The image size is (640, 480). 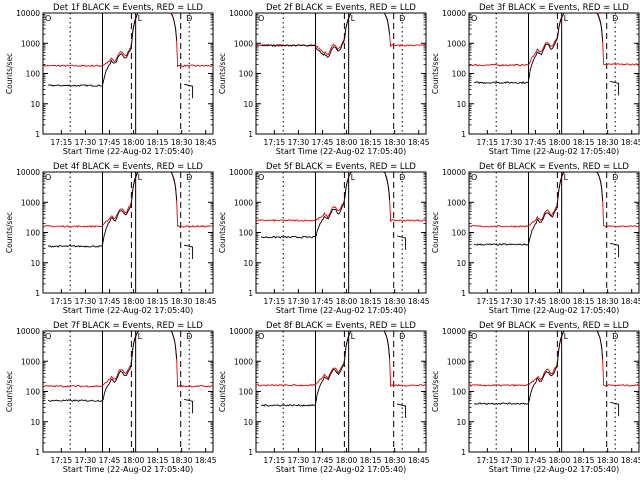 What do you see at coordinates (128, 326) in the screenshot?
I see `panel-title: Det 7f BLACK = Events, RED = LLD` at bounding box center [128, 326].